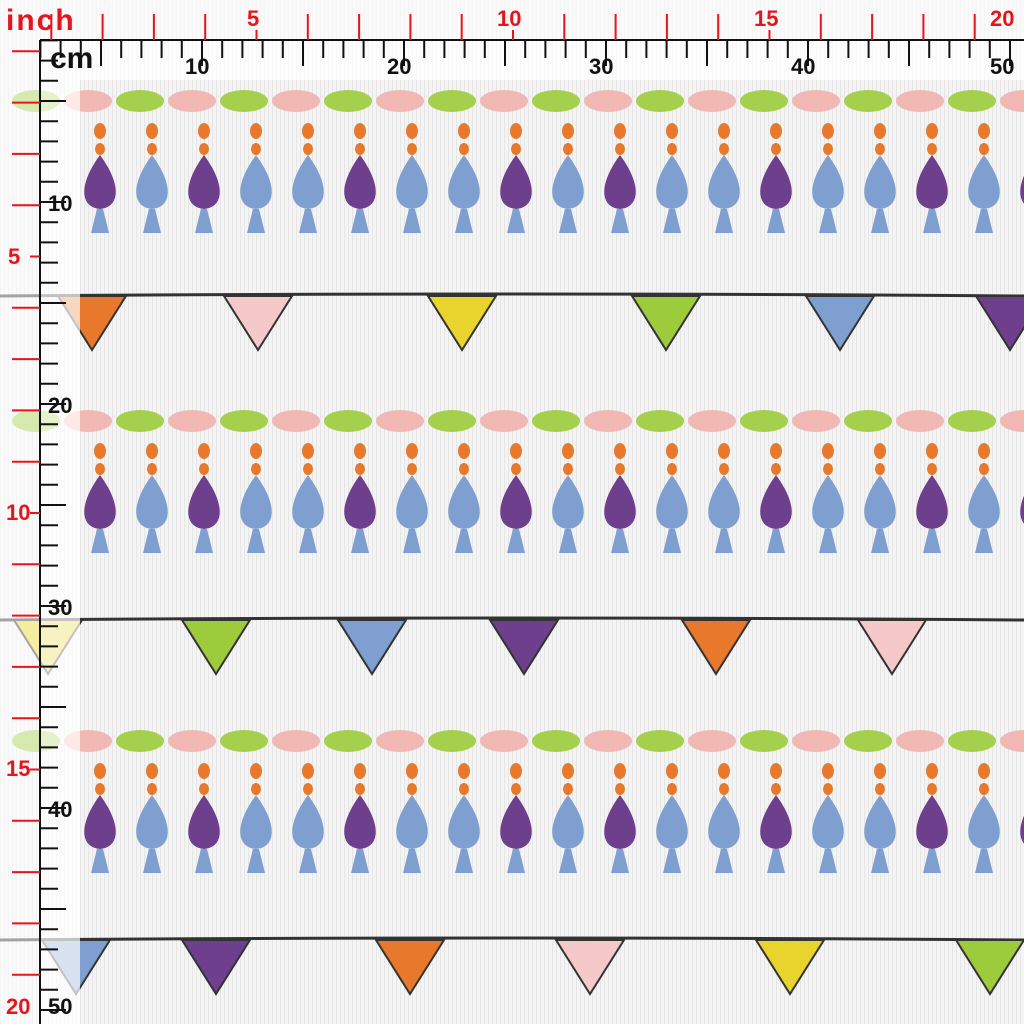 The image size is (1024, 1024). Describe the element at coordinates (18, 1006) in the screenshot. I see `inch-left-label: 20` at that location.